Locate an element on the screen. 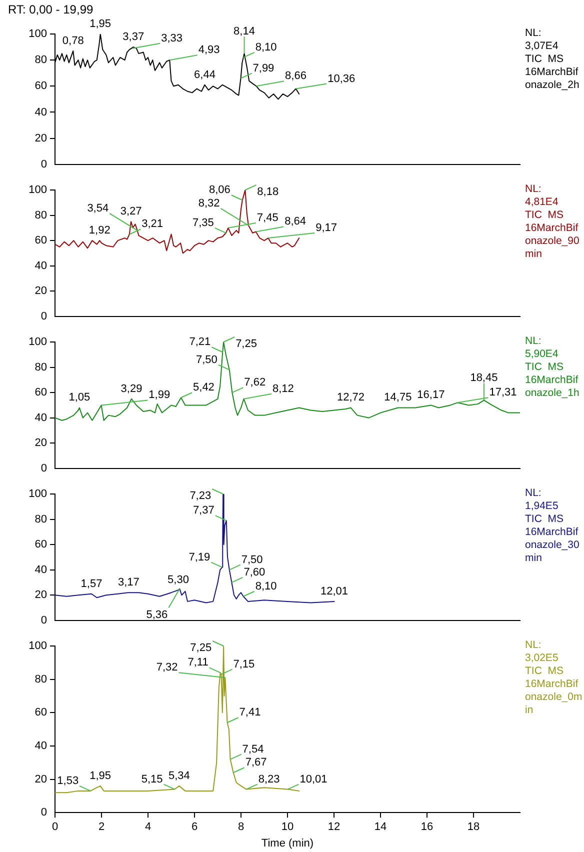 This screenshot has height=852, width=584. x-tick-label: 0 is located at coordinates (55, 827).